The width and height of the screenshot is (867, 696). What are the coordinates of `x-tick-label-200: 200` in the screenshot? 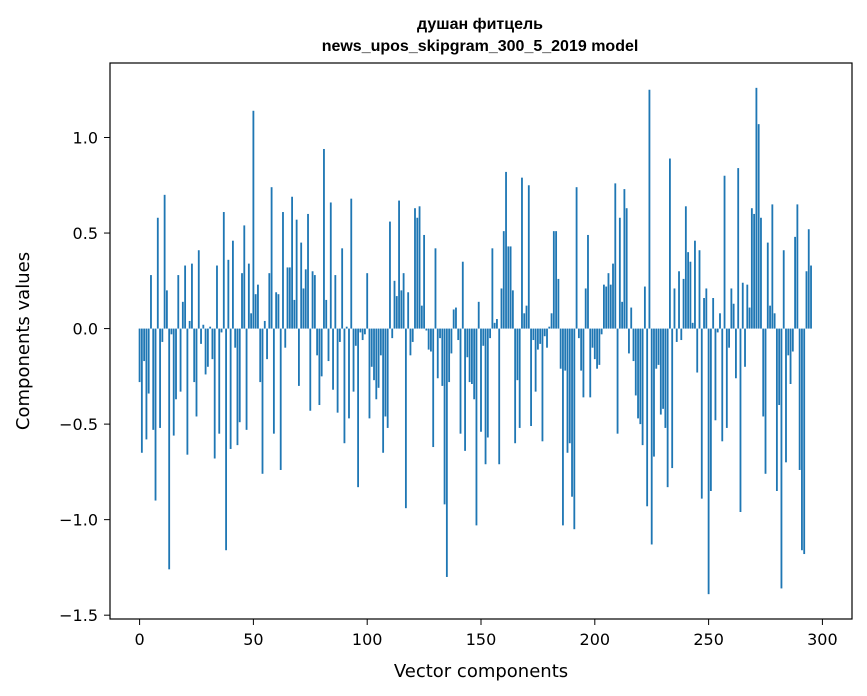 It's located at (595, 639).